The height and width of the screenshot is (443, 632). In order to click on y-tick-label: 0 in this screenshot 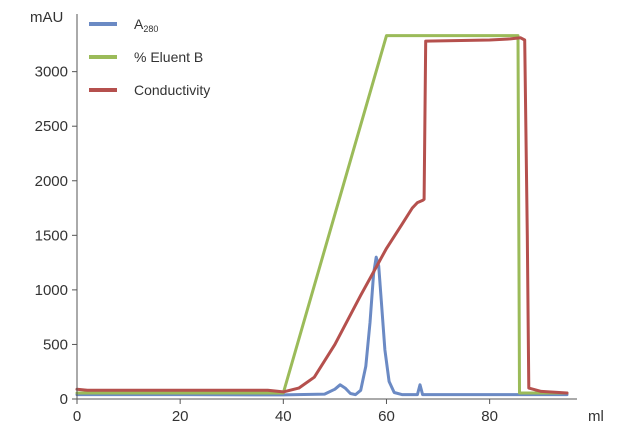, I will do `click(64, 399)`.